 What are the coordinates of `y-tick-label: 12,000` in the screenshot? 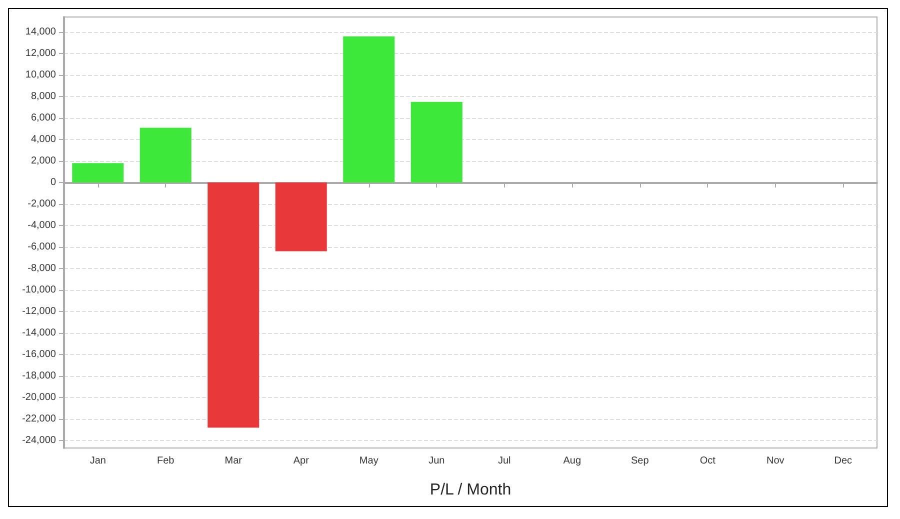 It's located at (40, 54).